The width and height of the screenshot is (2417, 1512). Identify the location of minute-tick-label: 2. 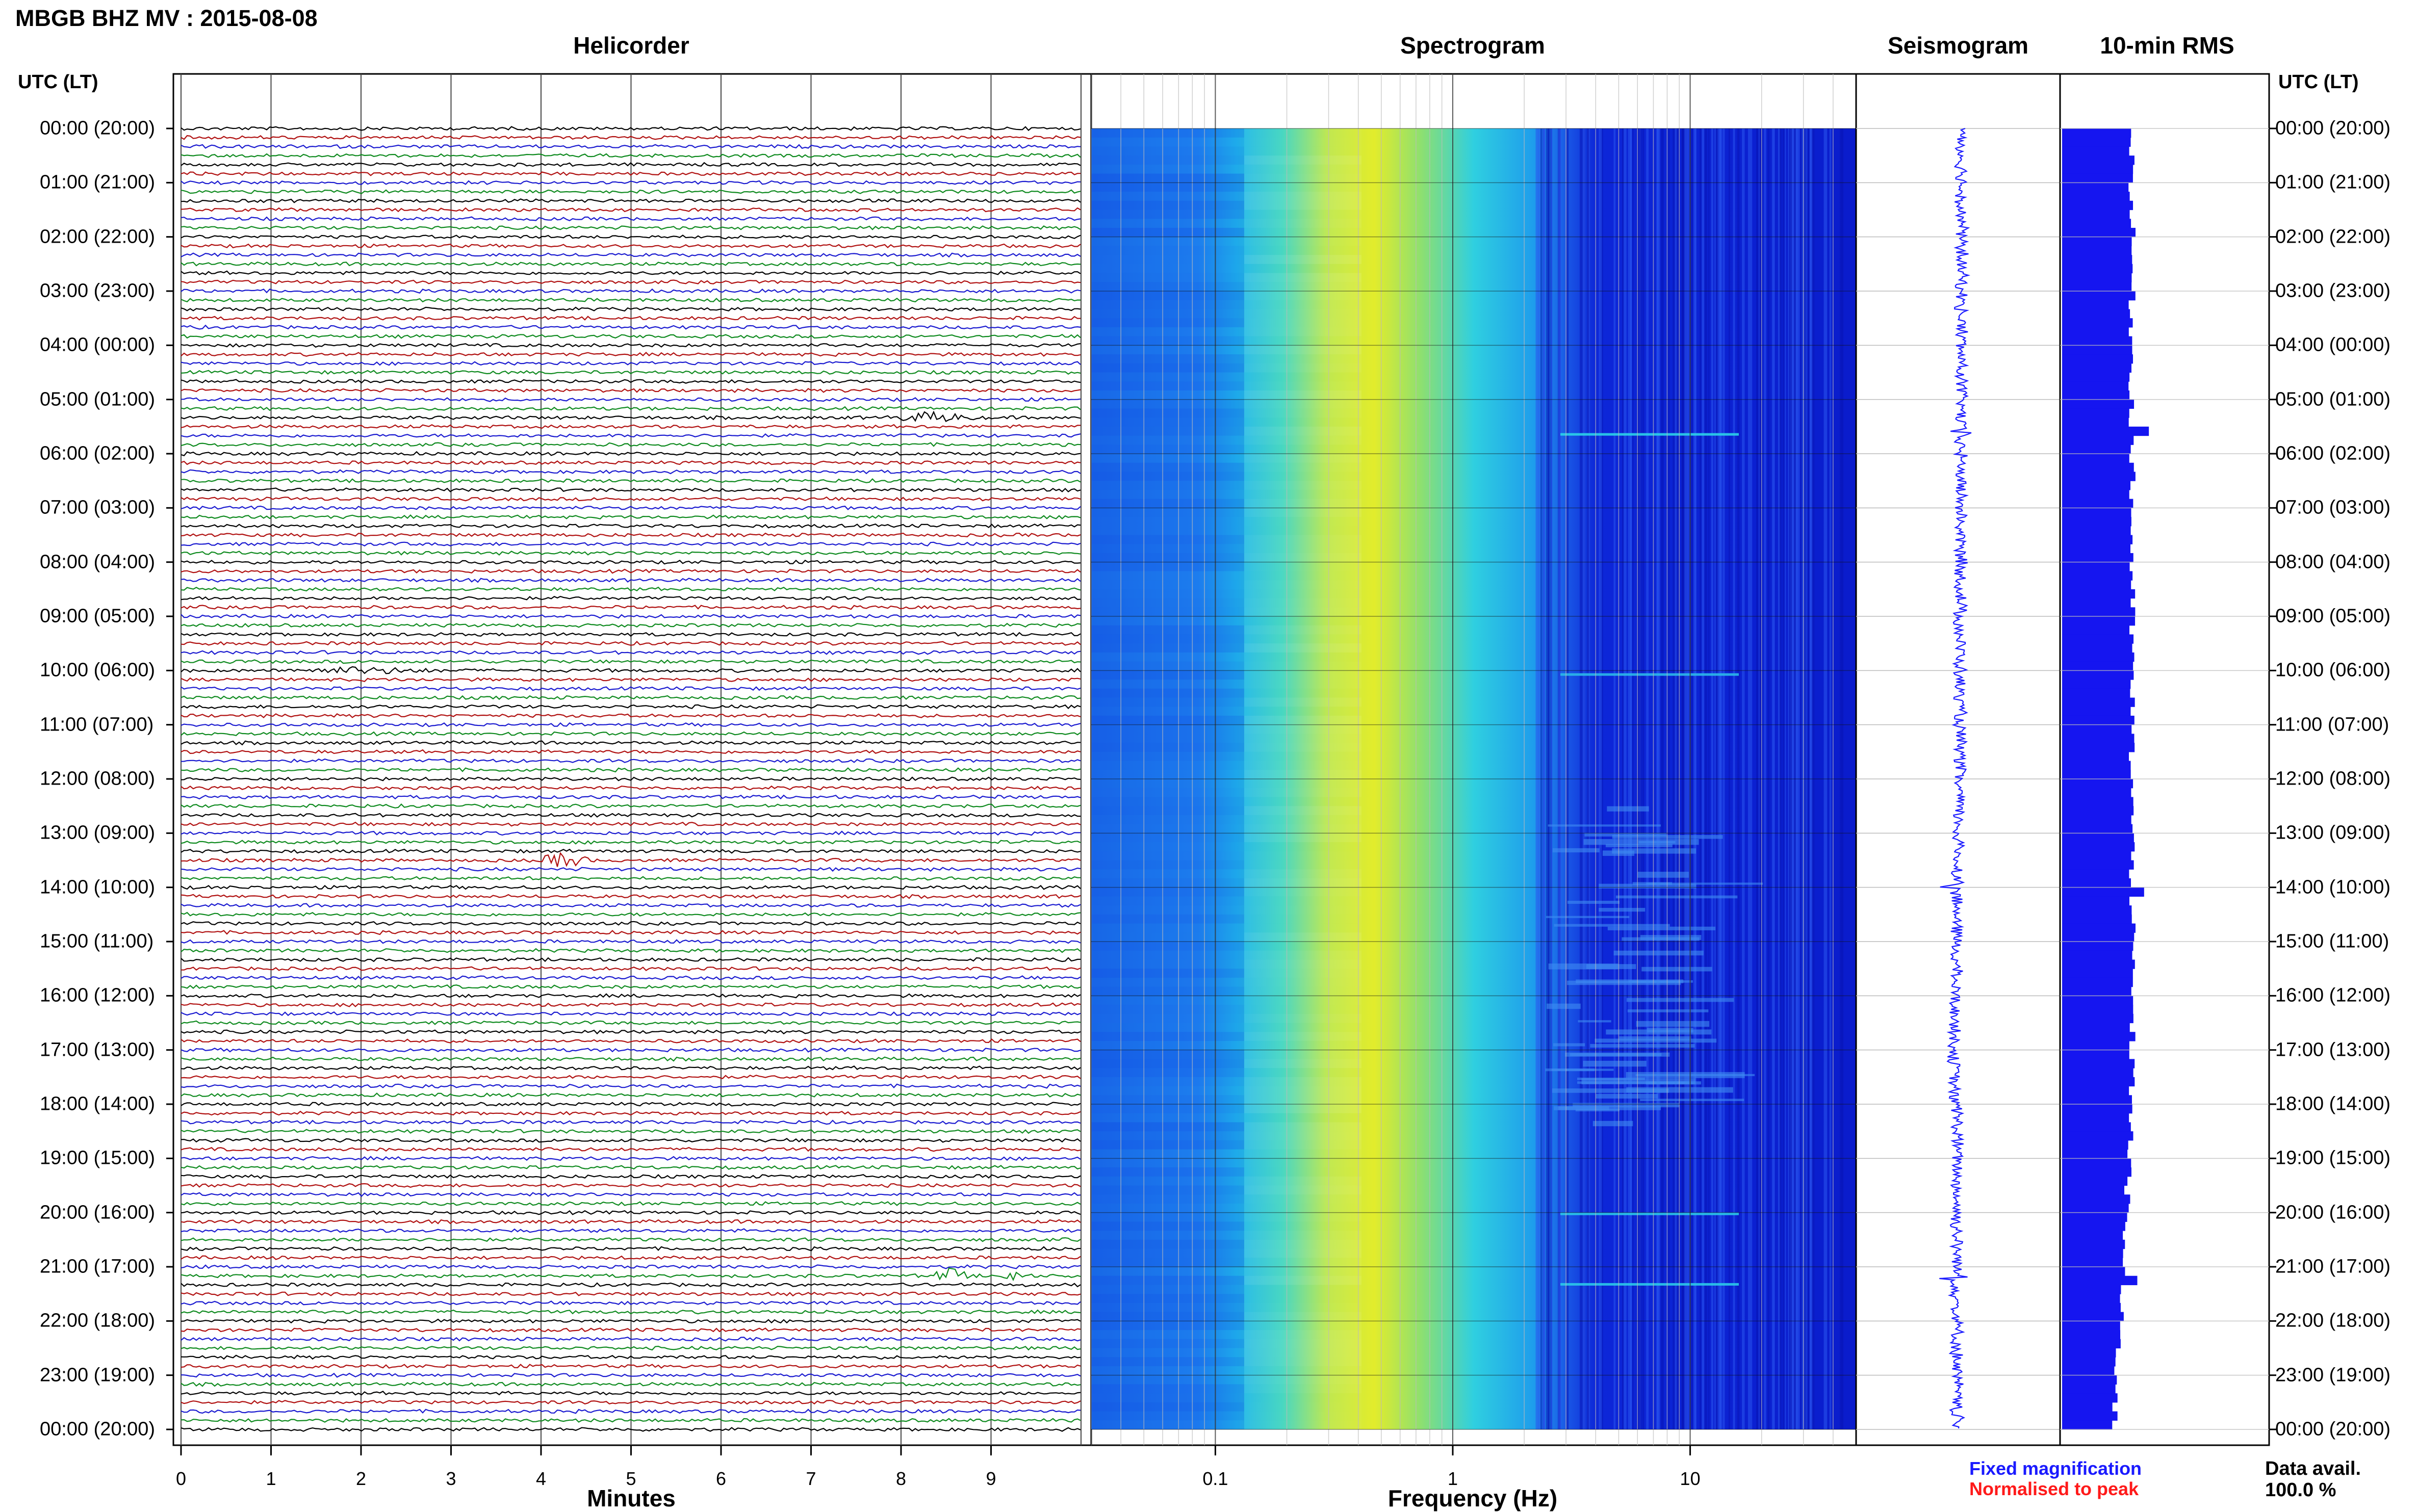
(361, 1478).